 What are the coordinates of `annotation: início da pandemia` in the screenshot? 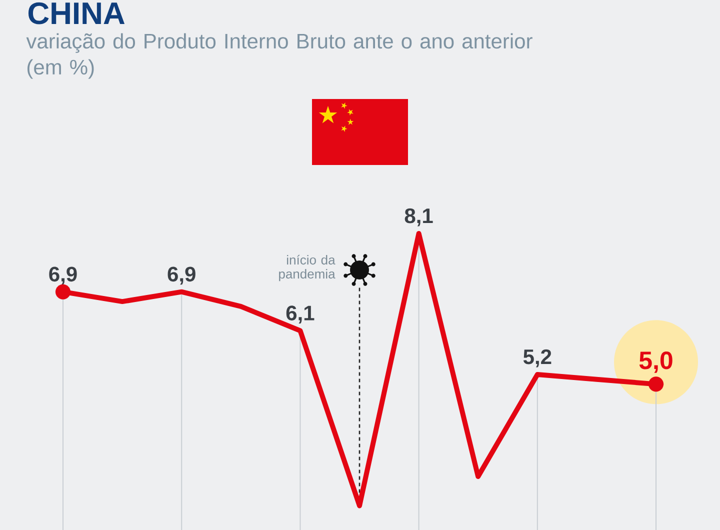 It's located at (307, 268).